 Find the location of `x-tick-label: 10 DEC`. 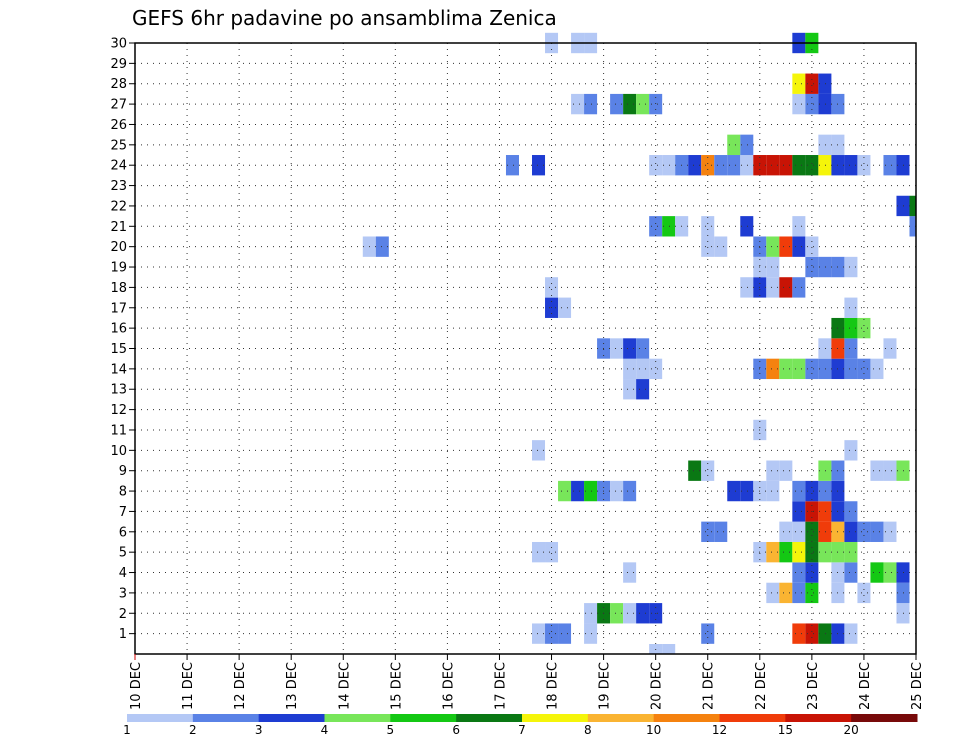

x-tick-label: 10 DEC is located at coordinates (136, 686).